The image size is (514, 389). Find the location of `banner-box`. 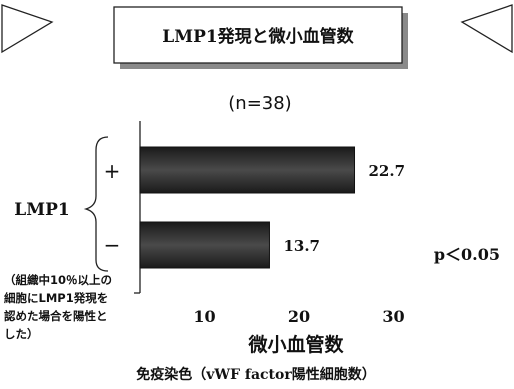

banner-box is located at coordinates (258, 35).